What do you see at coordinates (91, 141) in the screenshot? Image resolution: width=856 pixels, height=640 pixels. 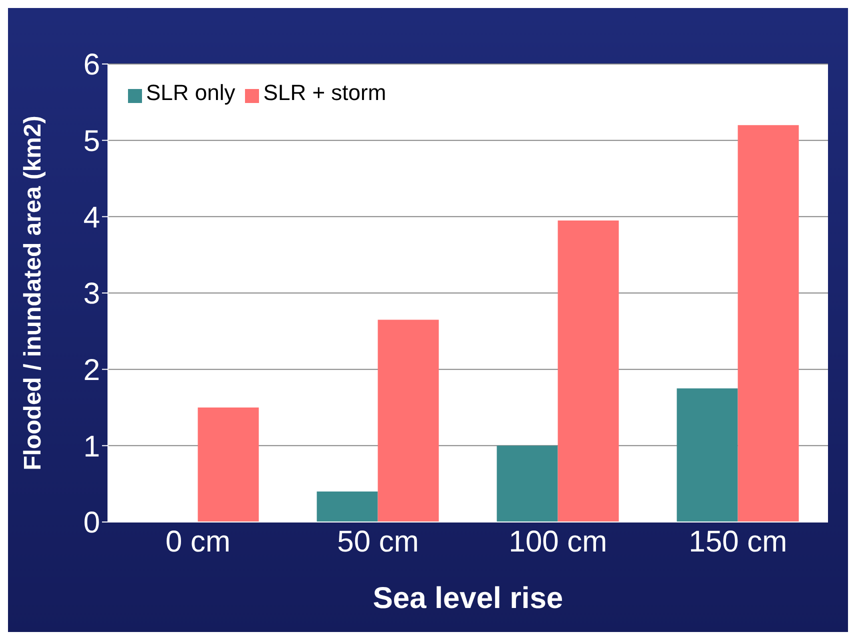 I see `y-tick-label: 5` at bounding box center [91, 141].